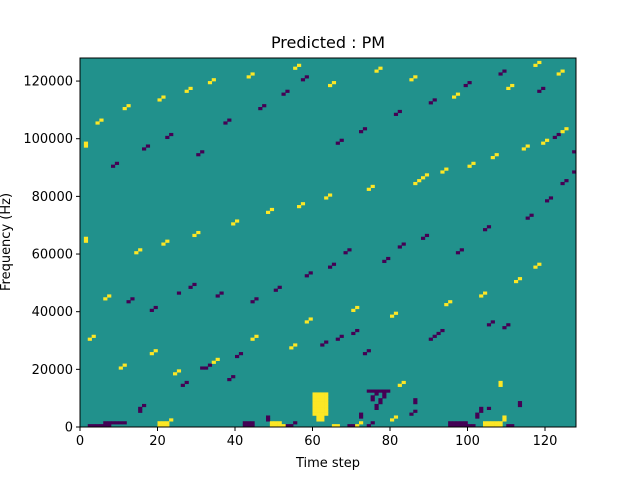 This screenshot has width=640, height=480. What do you see at coordinates (48, 139) in the screenshot?
I see `y-tick-label: 100000` at bounding box center [48, 139].